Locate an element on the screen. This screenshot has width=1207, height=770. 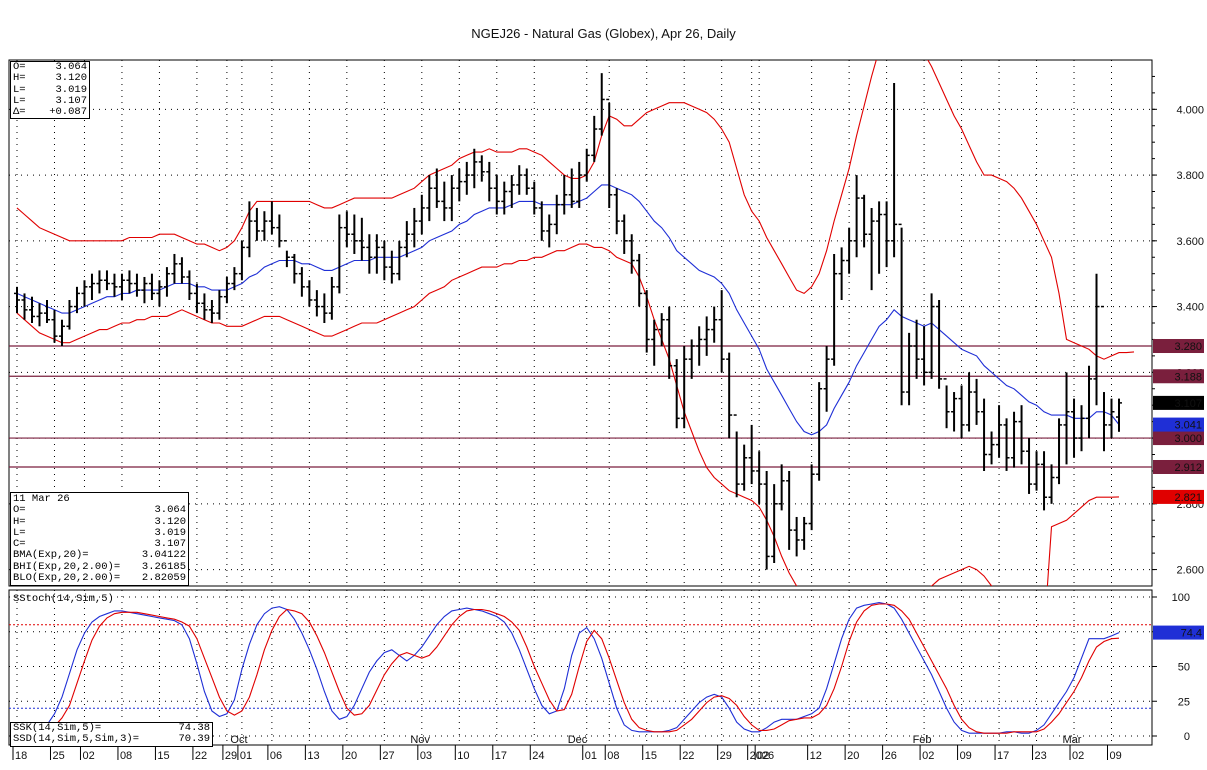
level-label-bg is located at coordinates (1178, 346).